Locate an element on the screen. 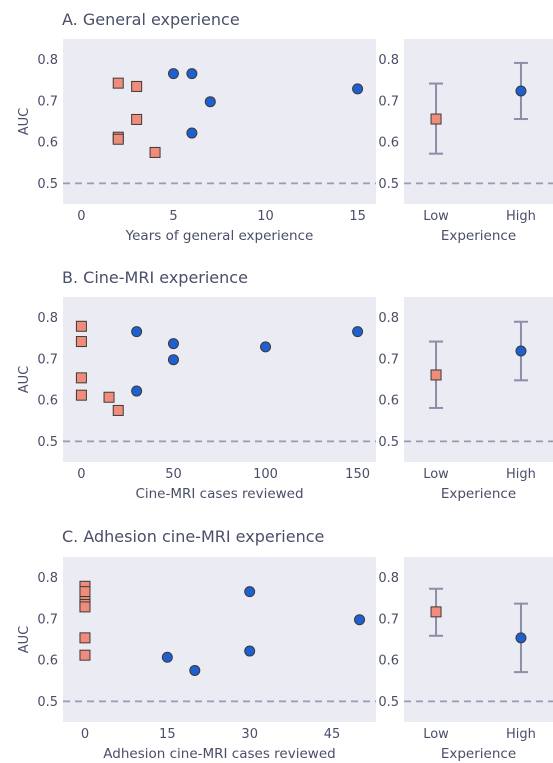  panel-a-summary-xlabel: Experience is located at coordinates (478, 236).